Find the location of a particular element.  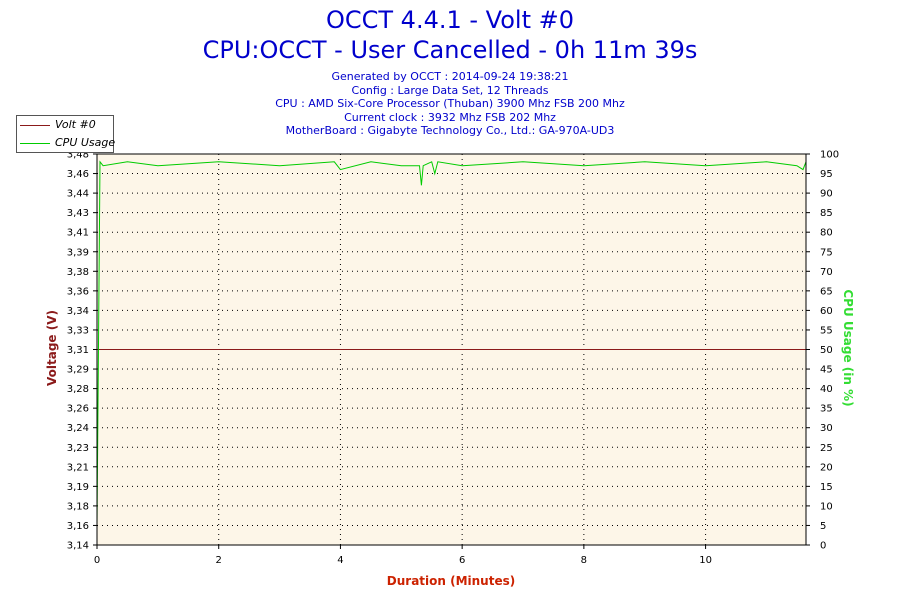

legend-item-cpu: CPU Usage is located at coordinates (66, 143).